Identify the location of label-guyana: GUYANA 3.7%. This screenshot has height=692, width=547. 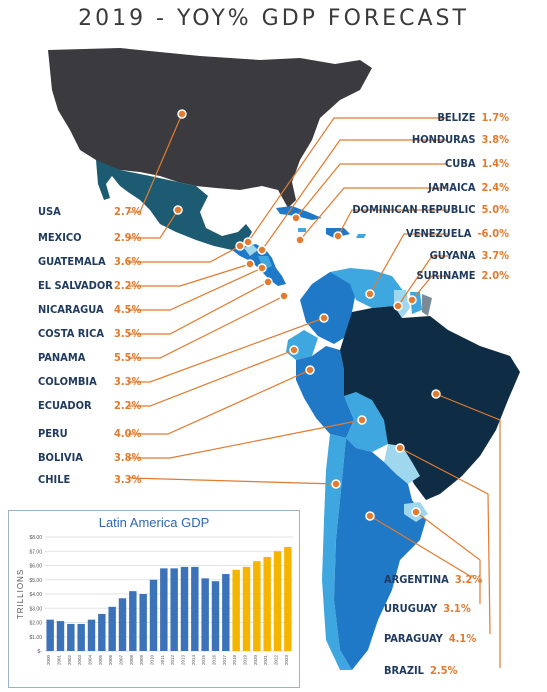
(469, 255).